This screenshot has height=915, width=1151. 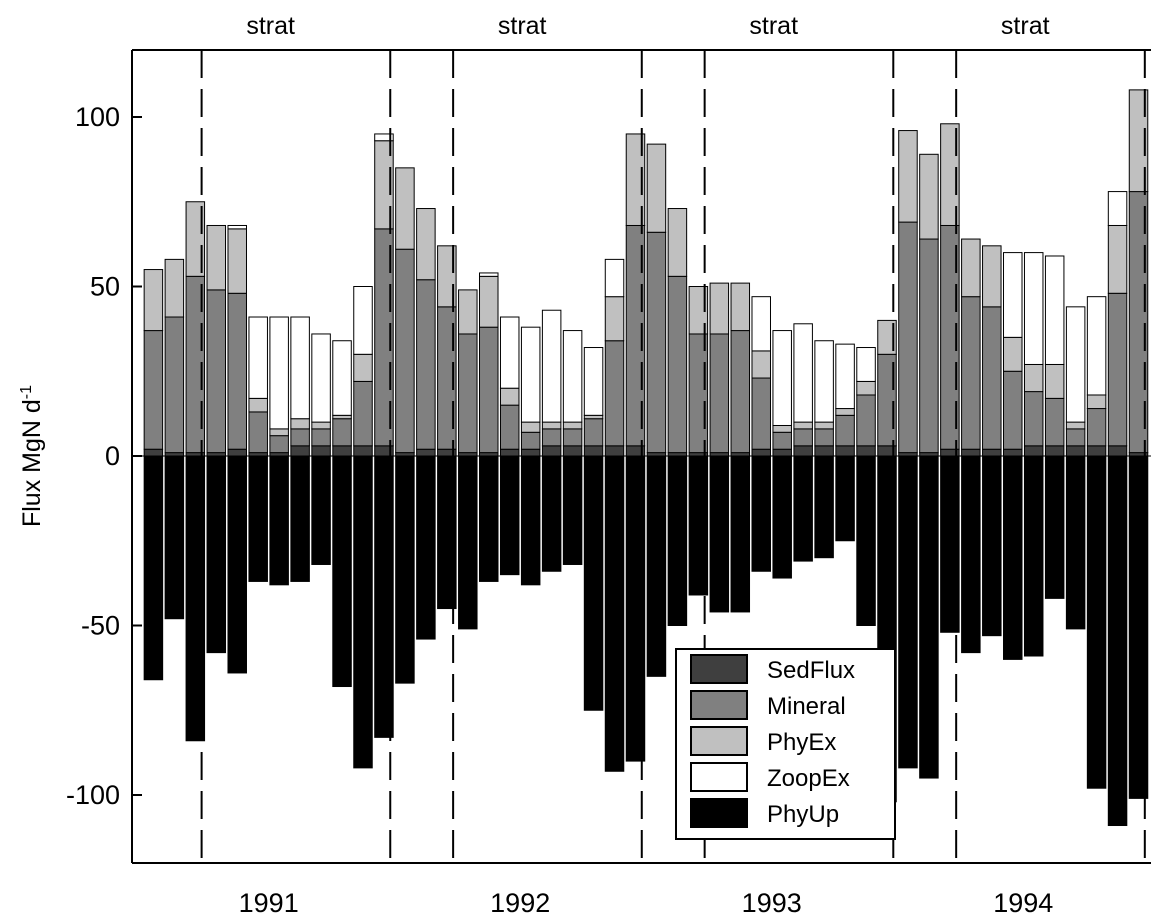 I want to click on year-label-1993: 1993, so click(x=772, y=901).